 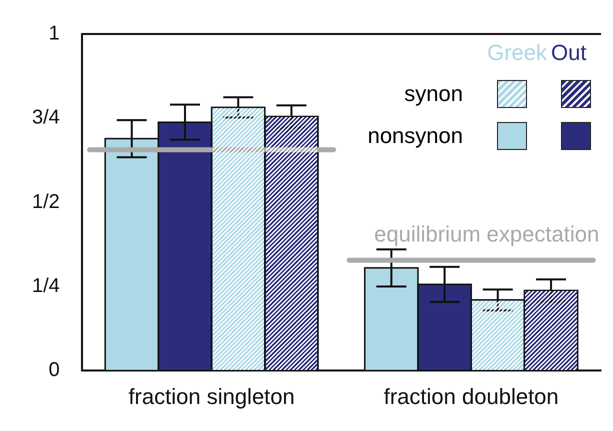 What do you see at coordinates (211, 396) in the screenshot?
I see `x-tick-label: fraction singleton` at bounding box center [211, 396].